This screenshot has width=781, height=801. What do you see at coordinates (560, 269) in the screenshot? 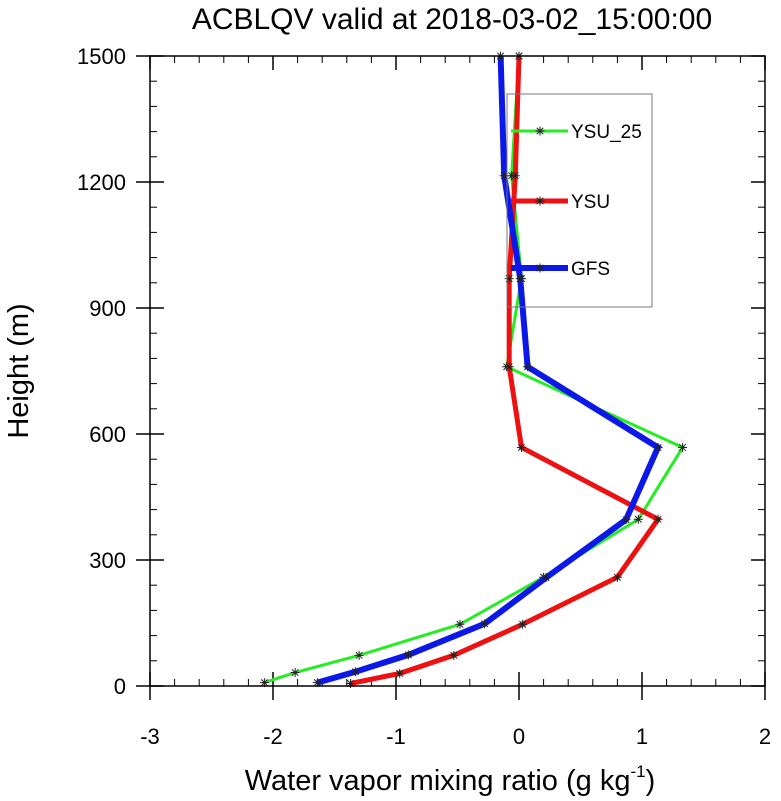
I see `legend-entry: GFS` at bounding box center [560, 269].